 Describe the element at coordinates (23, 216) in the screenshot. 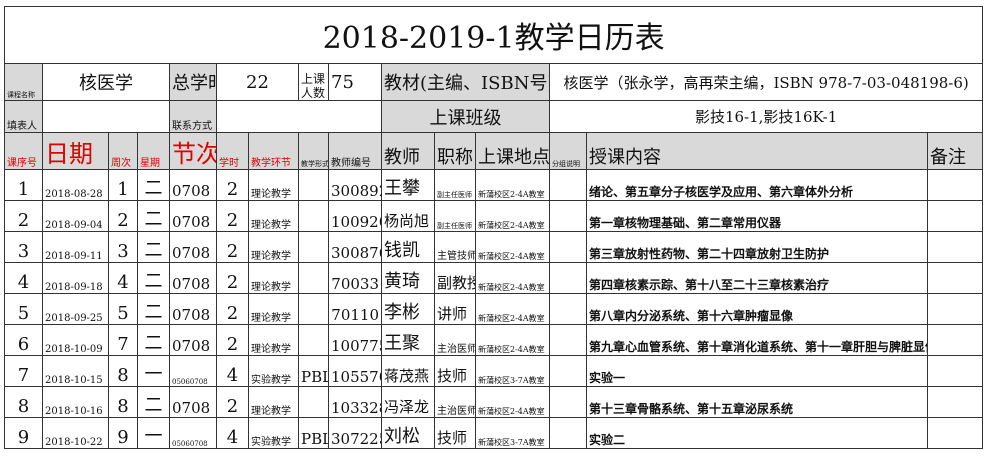

I see `cell-no: 2` at that location.